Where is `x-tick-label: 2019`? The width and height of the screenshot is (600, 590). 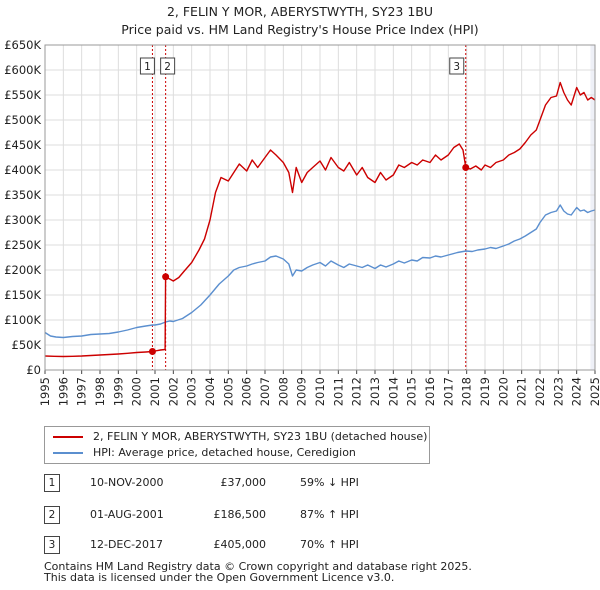 x-tick-label: 2019 is located at coordinates (485, 391).